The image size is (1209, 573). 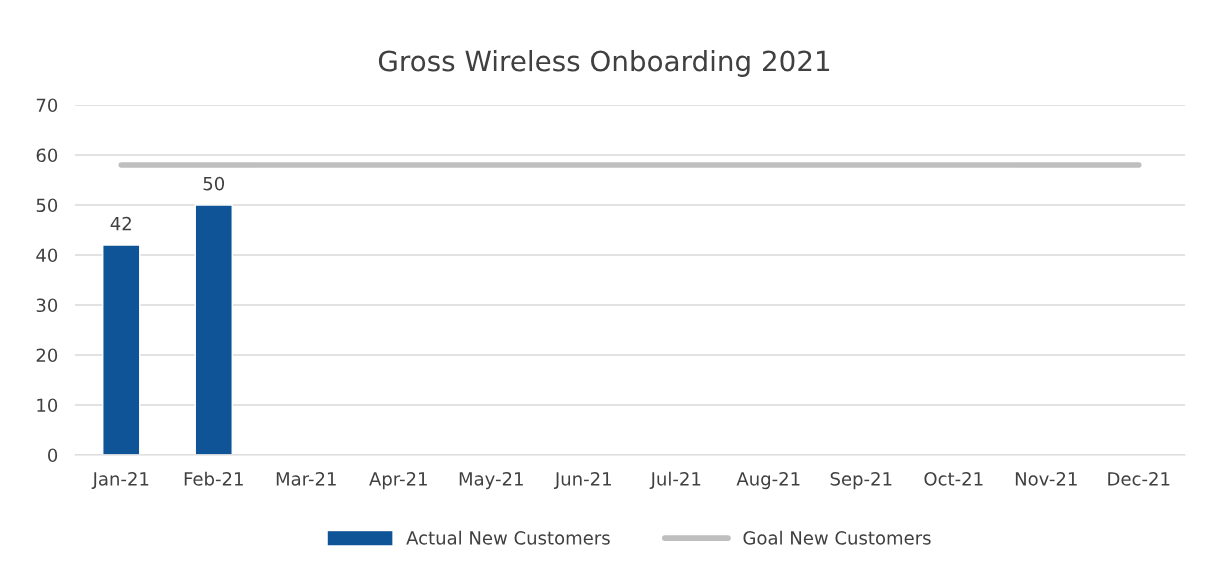 What do you see at coordinates (47, 355) in the screenshot?
I see `y-tick-label: 20` at bounding box center [47, 355].